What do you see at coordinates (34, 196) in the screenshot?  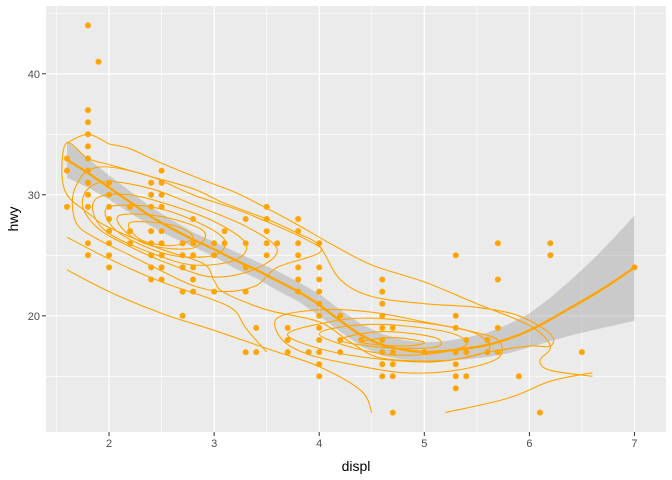 I see `y-tick-label: 30` at bounding box center [34, 196].